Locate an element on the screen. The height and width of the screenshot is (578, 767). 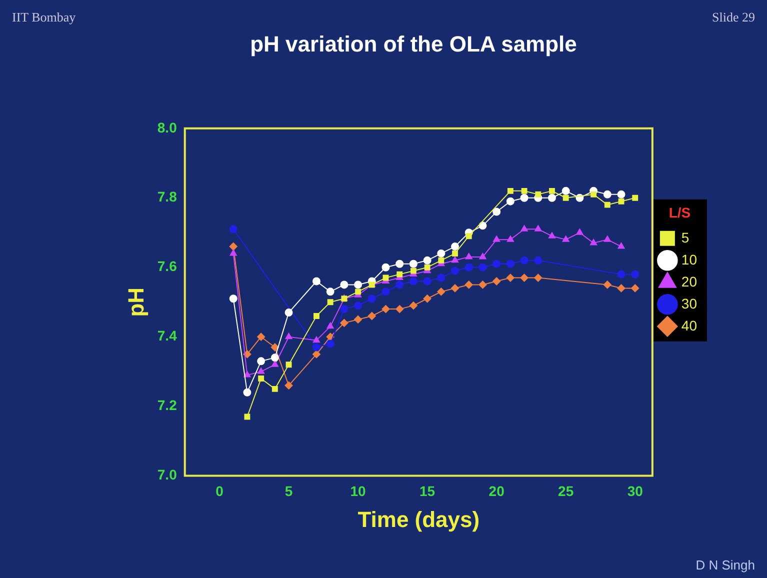
y-axis-title: pH is located at coordinates (135, 302).